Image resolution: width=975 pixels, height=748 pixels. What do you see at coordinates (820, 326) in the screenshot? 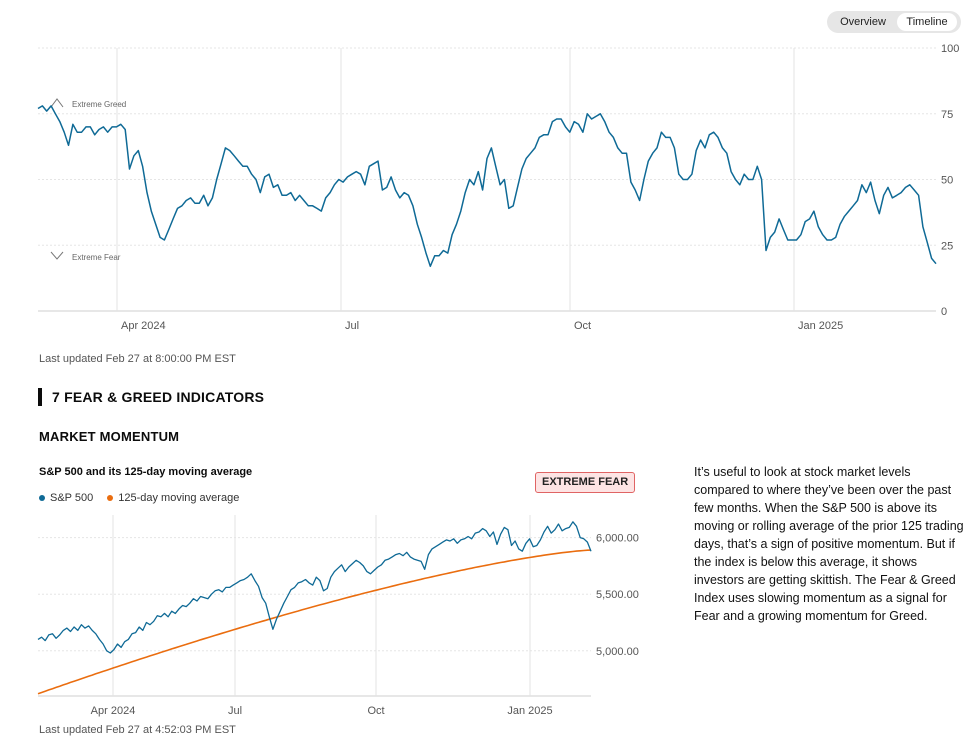
I see `timeline-x-tick: Jan 2025` at bounding box center [820, 326].